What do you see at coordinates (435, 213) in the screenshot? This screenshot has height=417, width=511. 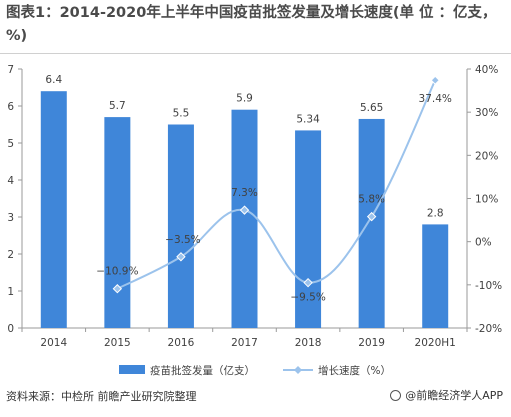 I see `bar-value-label: 2.8` at bounding box center [435, 213].